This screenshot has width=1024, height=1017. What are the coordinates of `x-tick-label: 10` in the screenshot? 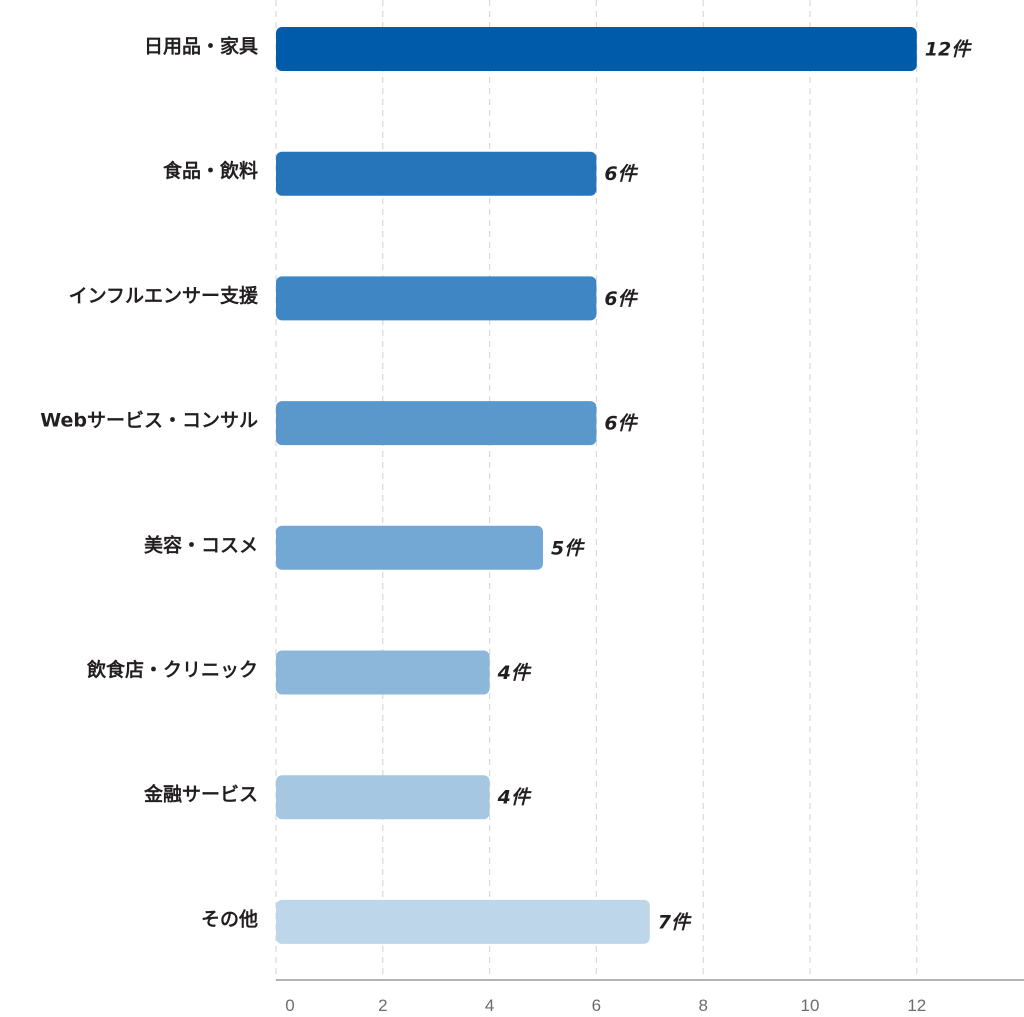 It's located at (810, 1005).